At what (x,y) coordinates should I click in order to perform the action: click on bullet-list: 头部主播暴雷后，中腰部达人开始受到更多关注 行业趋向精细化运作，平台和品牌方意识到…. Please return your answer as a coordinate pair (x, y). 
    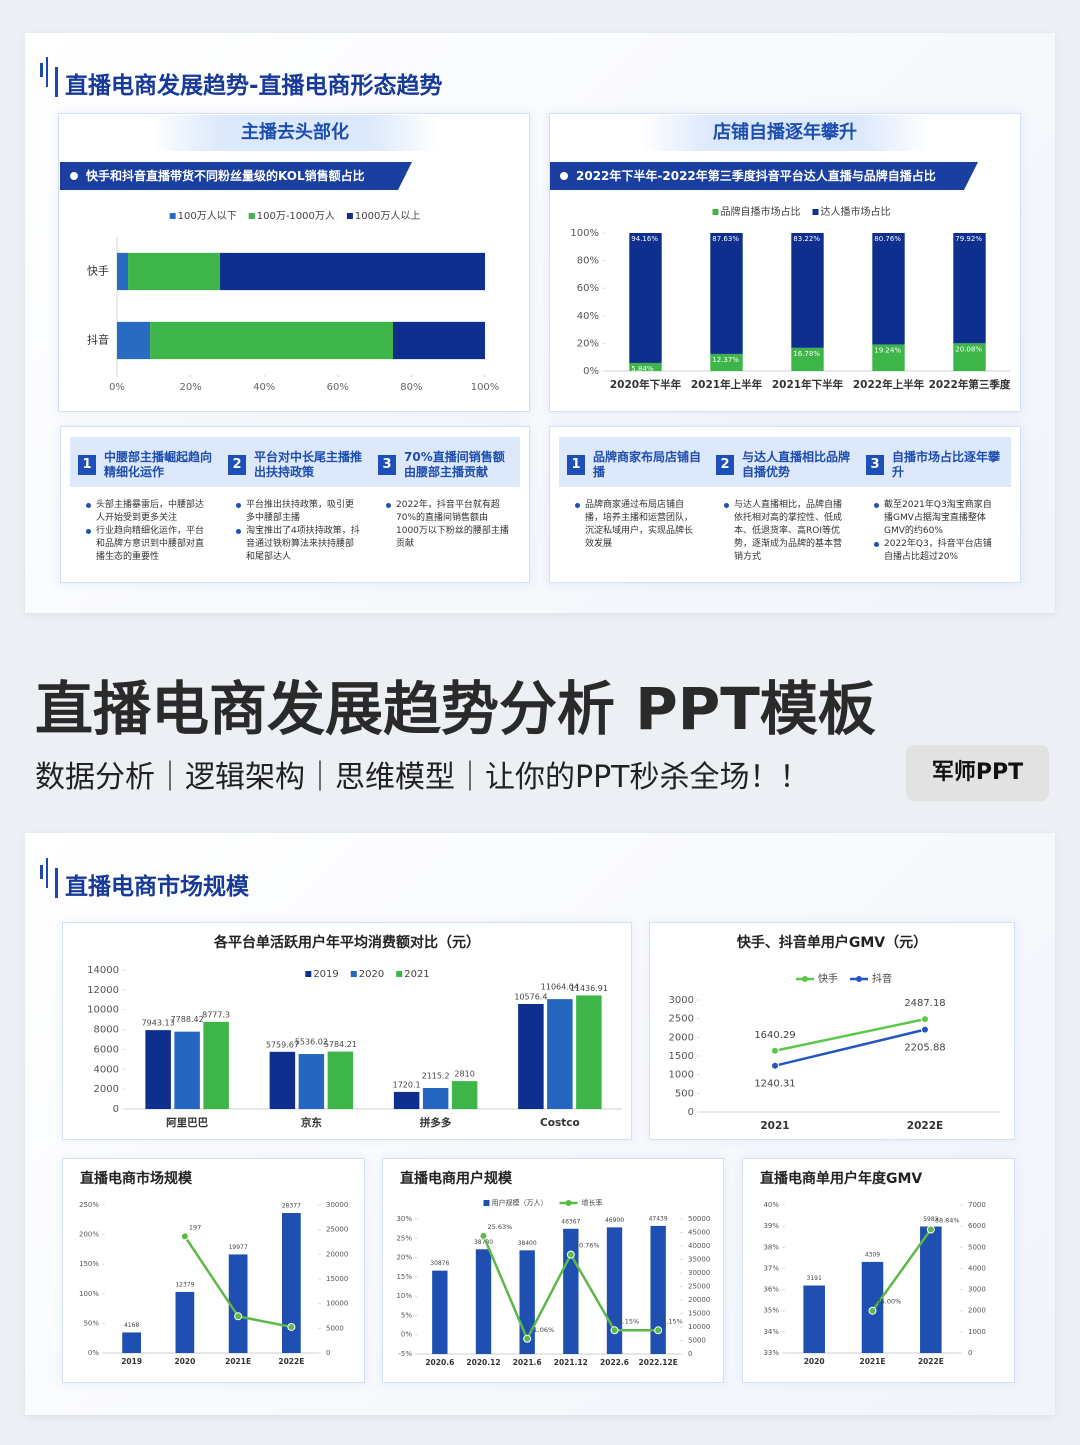
    Looking at the image, I should click on (147, 531).